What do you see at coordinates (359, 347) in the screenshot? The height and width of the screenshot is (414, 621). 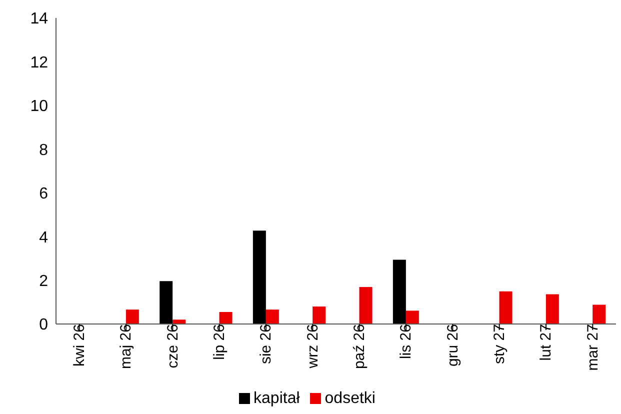 I see `x-tick-label: paź 26` at bounding box center [359, 347].